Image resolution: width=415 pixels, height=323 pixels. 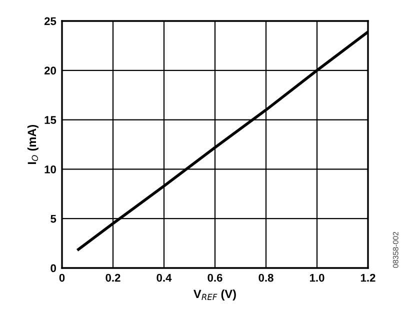 I want to click on x-tick-label: 0.8, so click(x=266, y=278).